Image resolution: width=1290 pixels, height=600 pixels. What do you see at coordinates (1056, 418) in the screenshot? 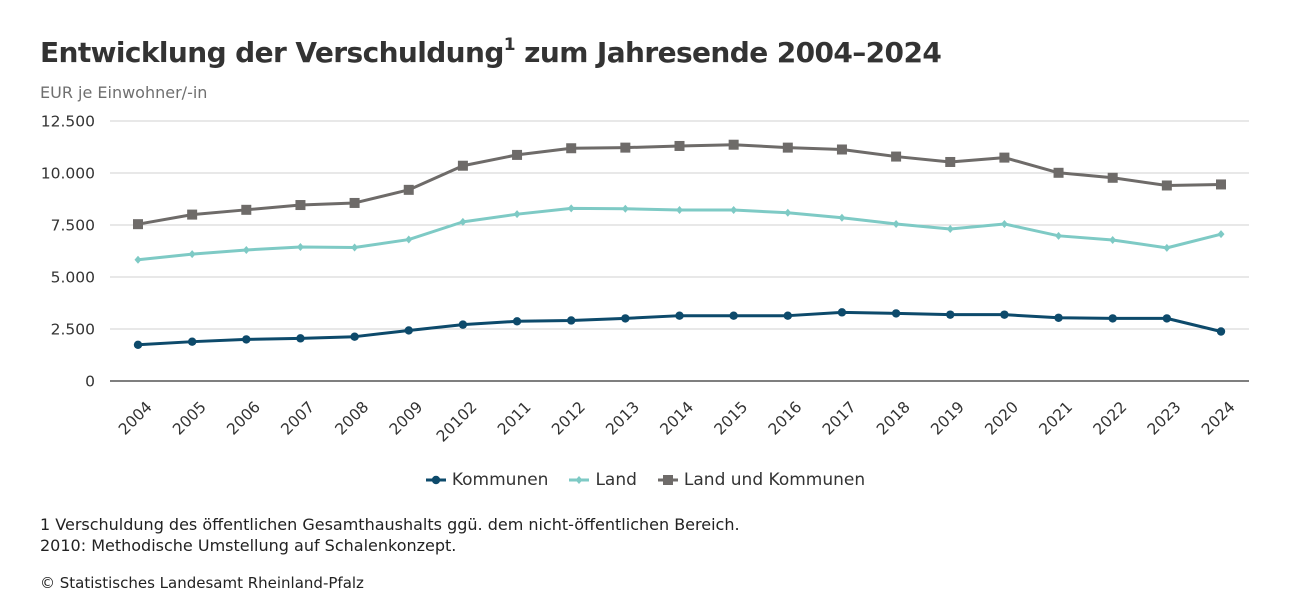
I see `x-tick-label: 2021` at bounding box center [1056, 418].